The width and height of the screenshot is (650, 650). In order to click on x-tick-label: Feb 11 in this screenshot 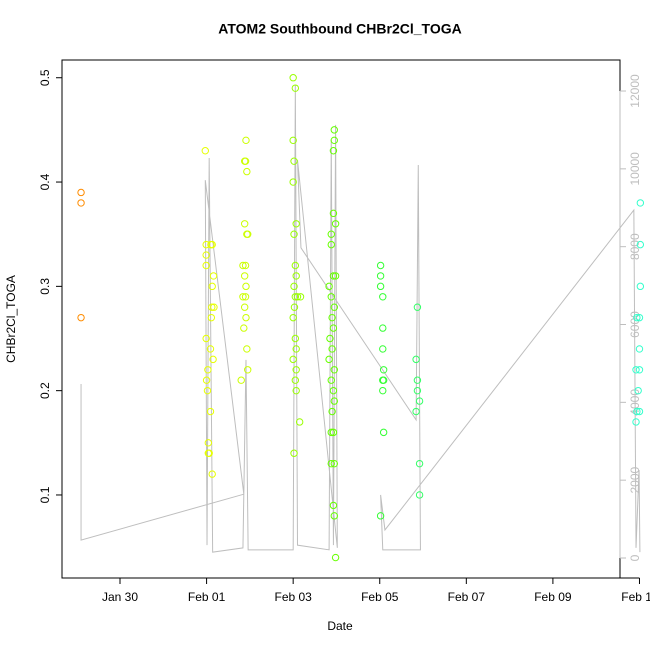, I will do `click(635, 597)`.